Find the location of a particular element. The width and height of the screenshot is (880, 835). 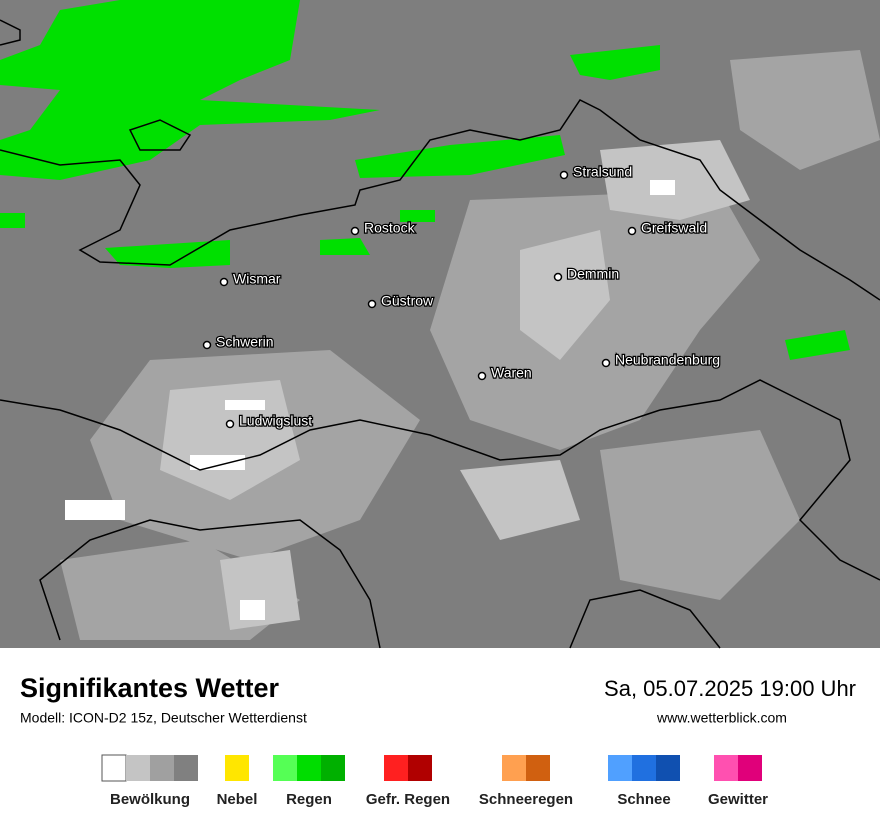

title: Signifikantes Wetter is located at coordinates (150, 688).